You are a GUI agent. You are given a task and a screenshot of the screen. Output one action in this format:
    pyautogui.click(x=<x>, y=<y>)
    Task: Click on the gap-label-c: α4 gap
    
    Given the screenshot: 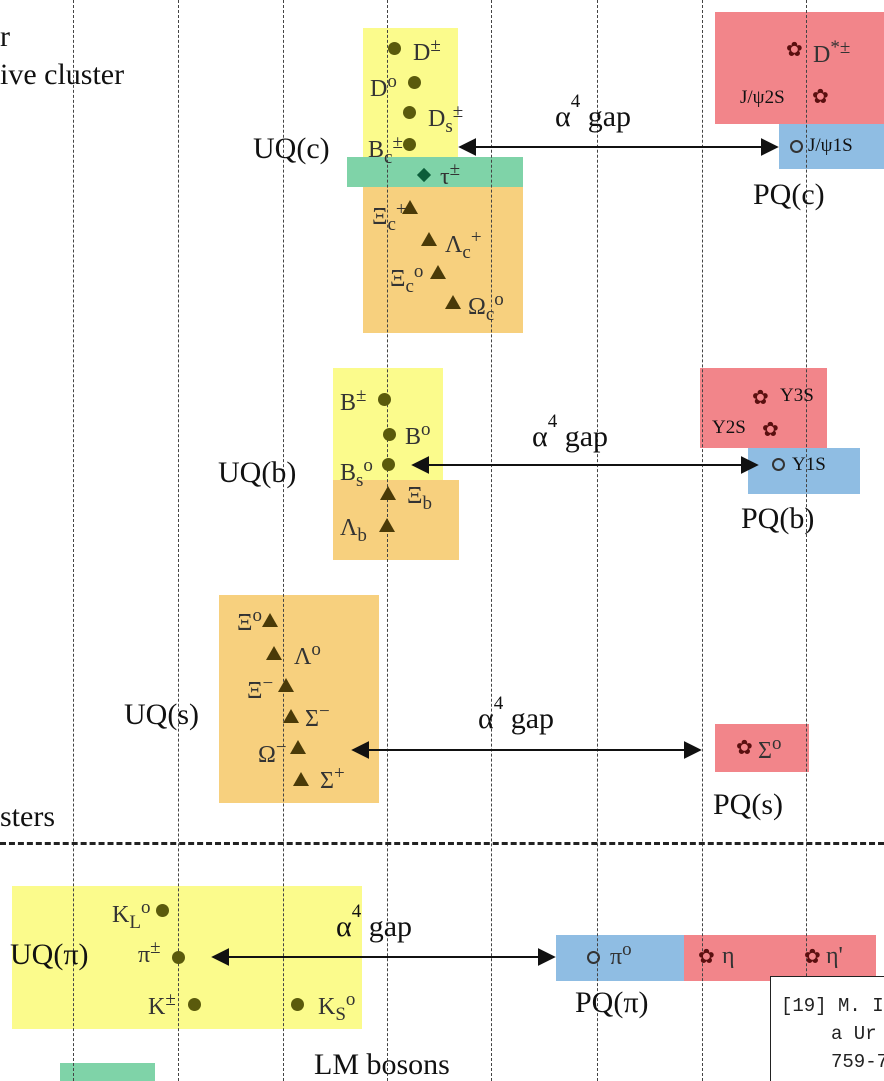 What is the action you would take?
    pyautogui.click(x=593, y=112)
    